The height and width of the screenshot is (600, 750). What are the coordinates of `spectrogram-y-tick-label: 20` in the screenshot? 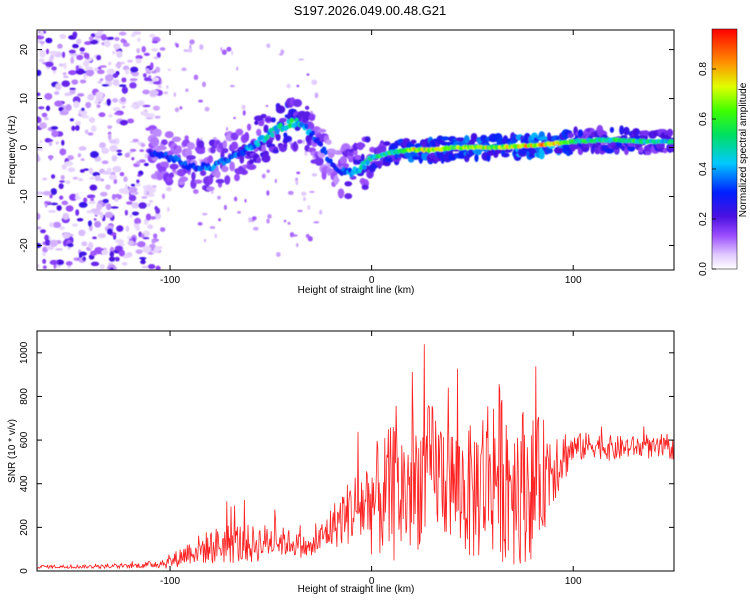 It's located at (24, 50).